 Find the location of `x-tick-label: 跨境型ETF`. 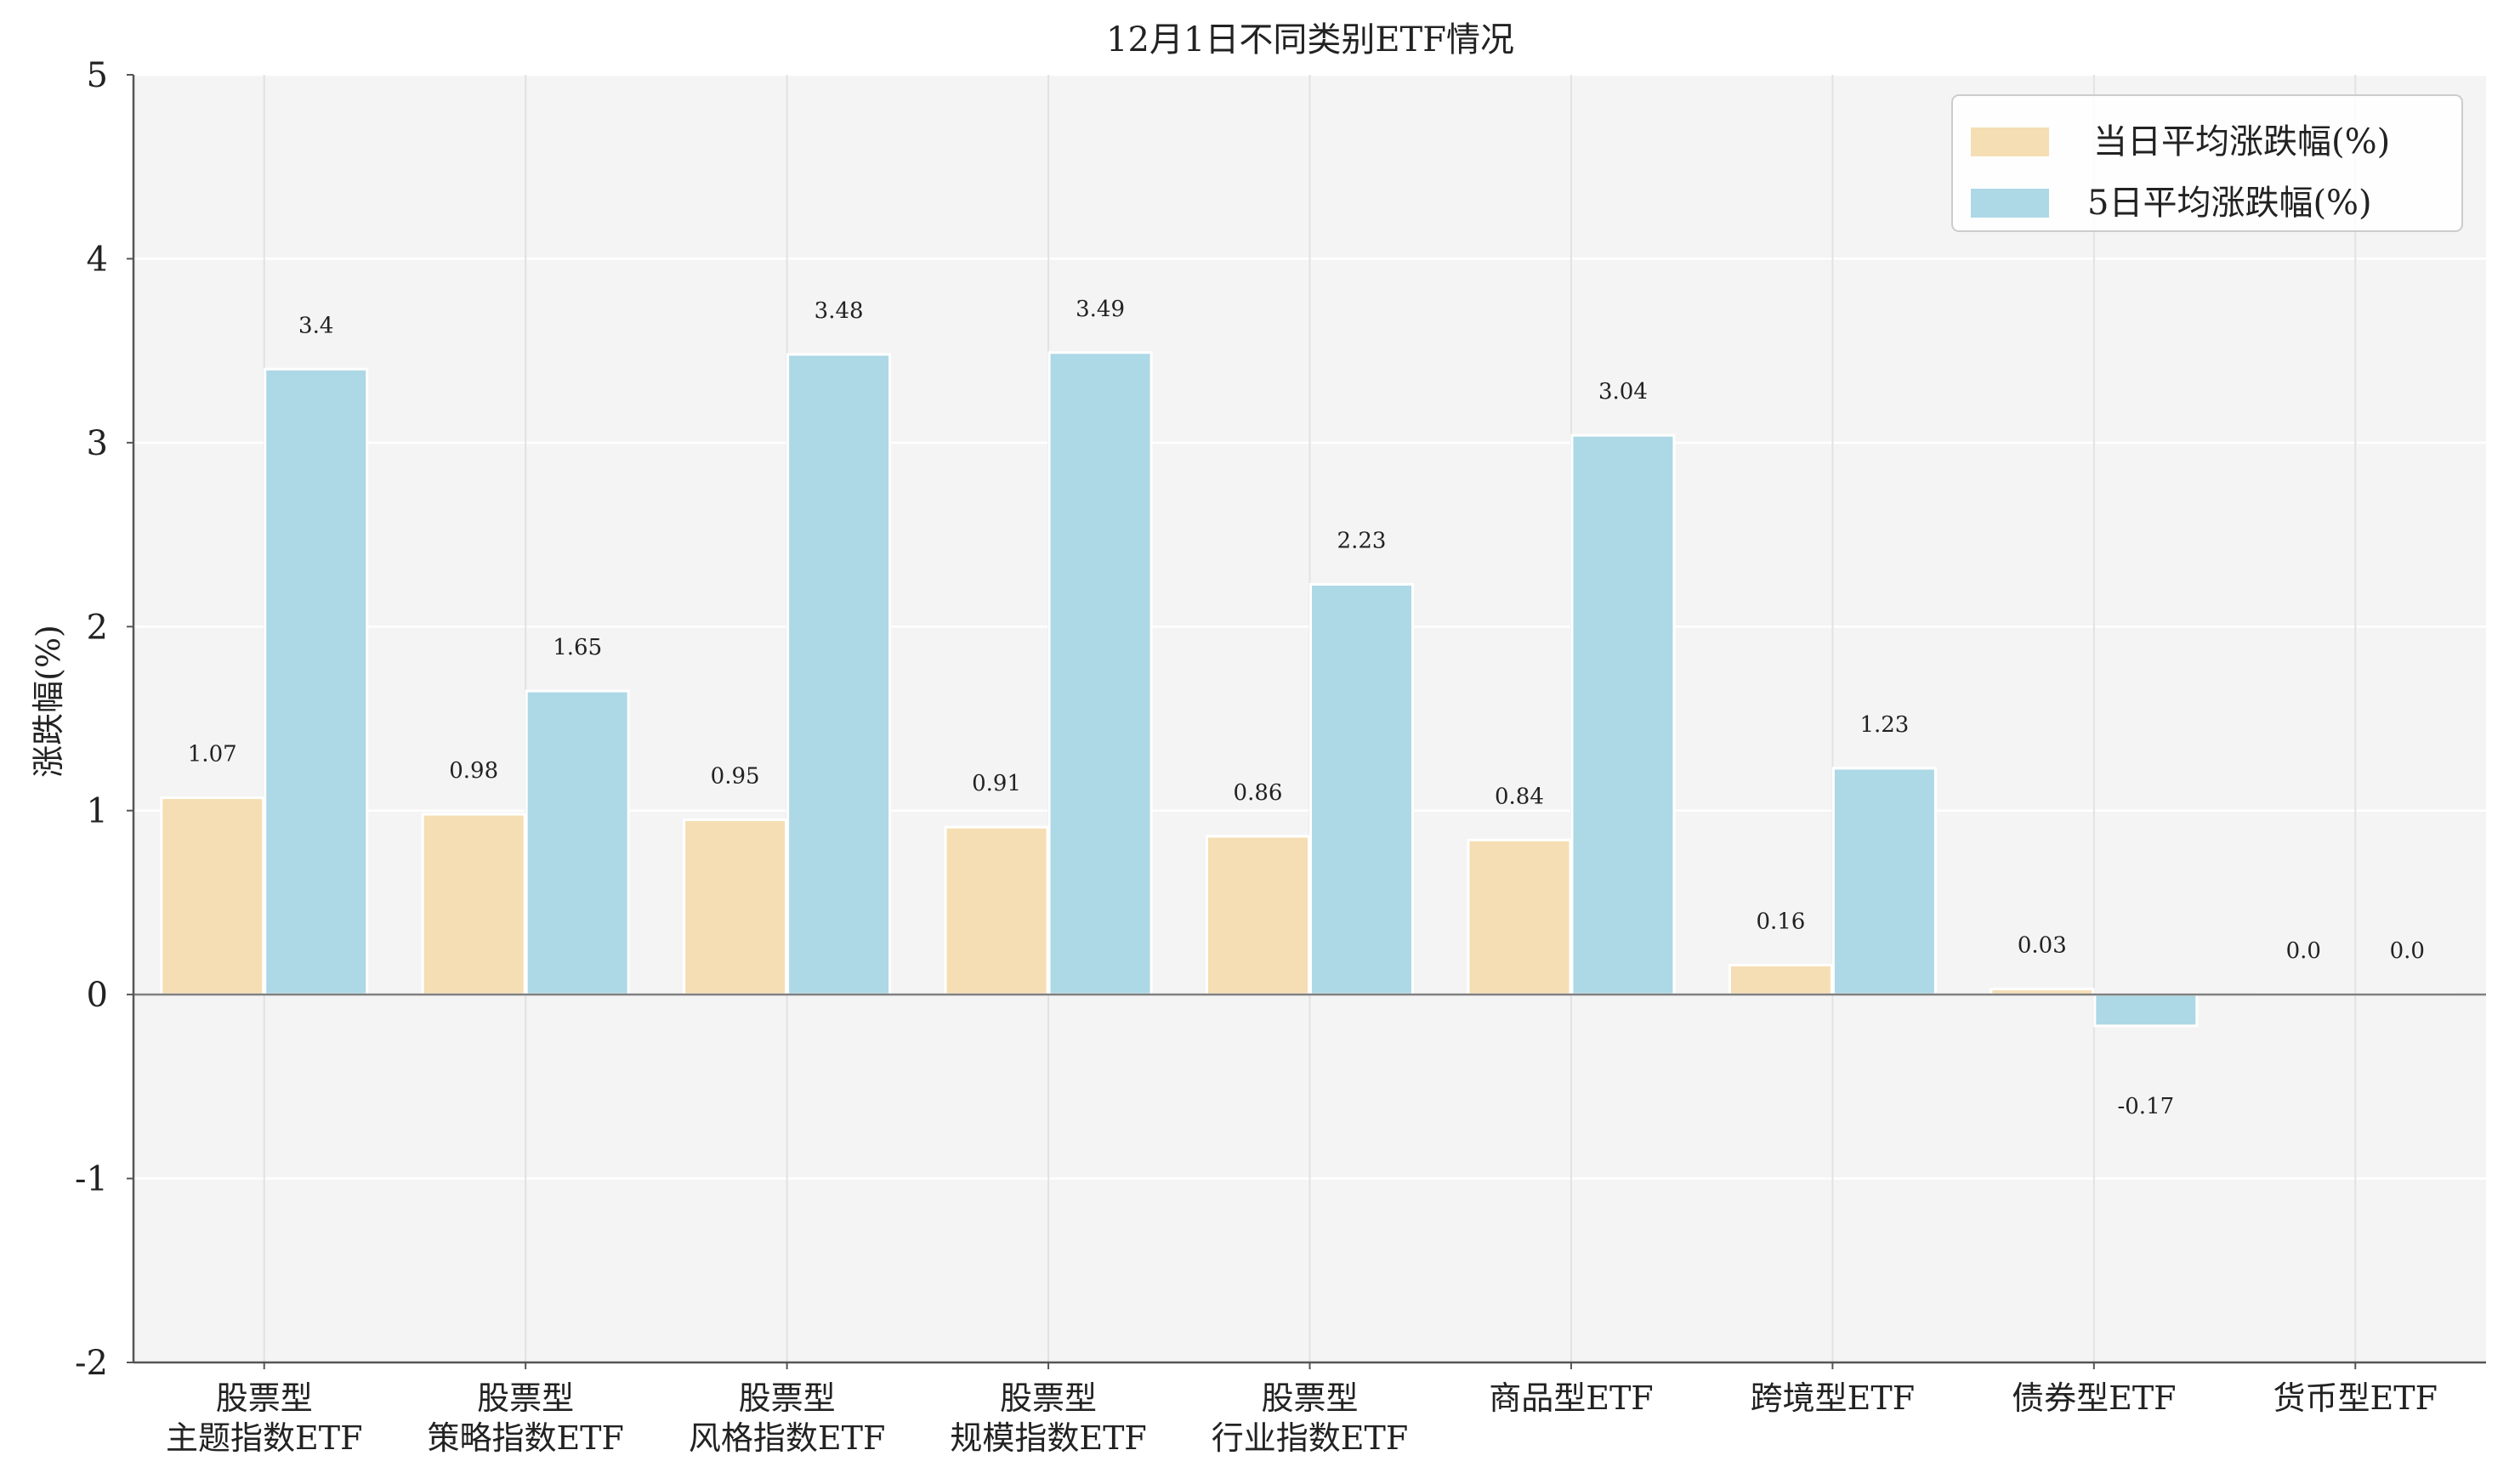

x-tick-label: 跨境型ETF is located at coordinates (1833, 1398).